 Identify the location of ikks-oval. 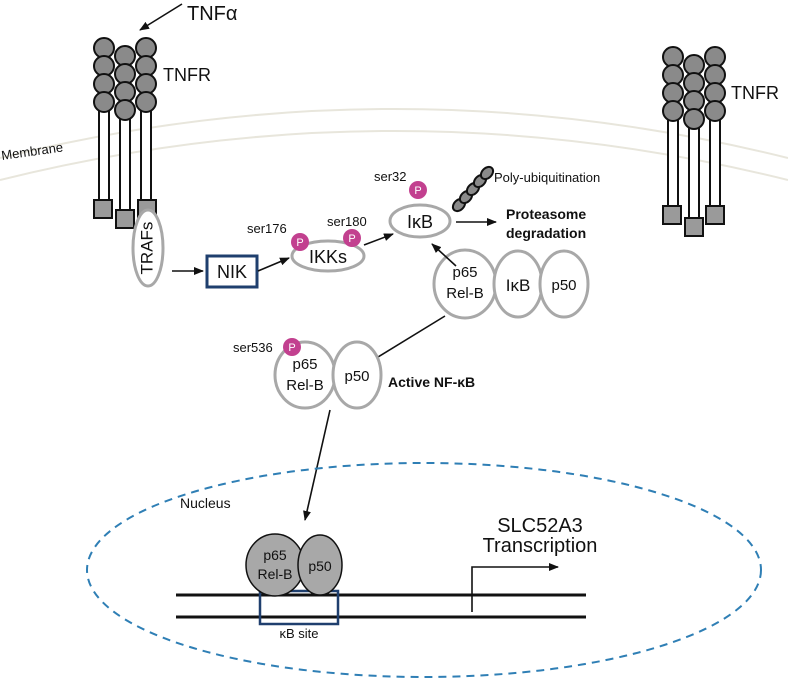
(328, 256).